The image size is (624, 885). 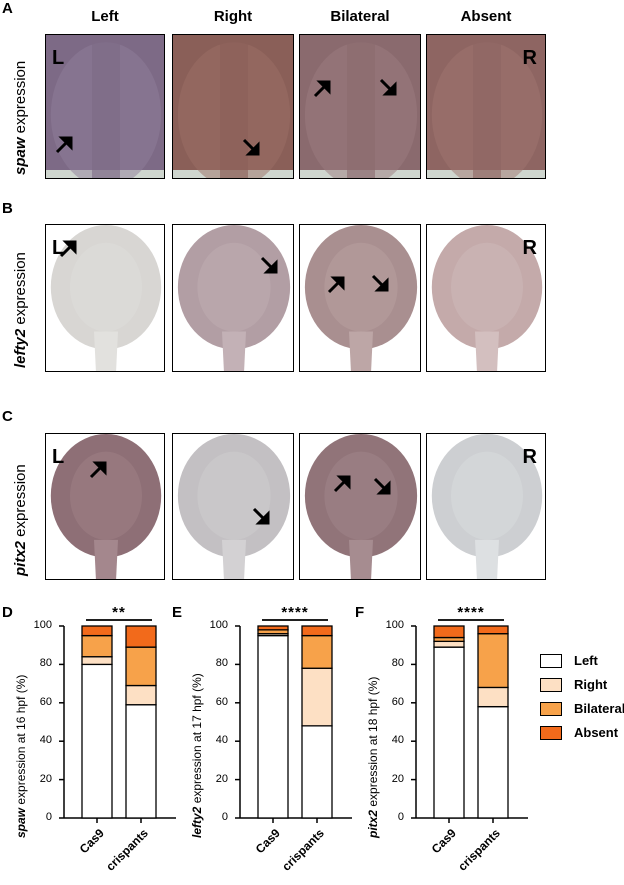 I want to click on y-axis-label: spaw expression at 16 hpf (%), so click(x=21, y=756).